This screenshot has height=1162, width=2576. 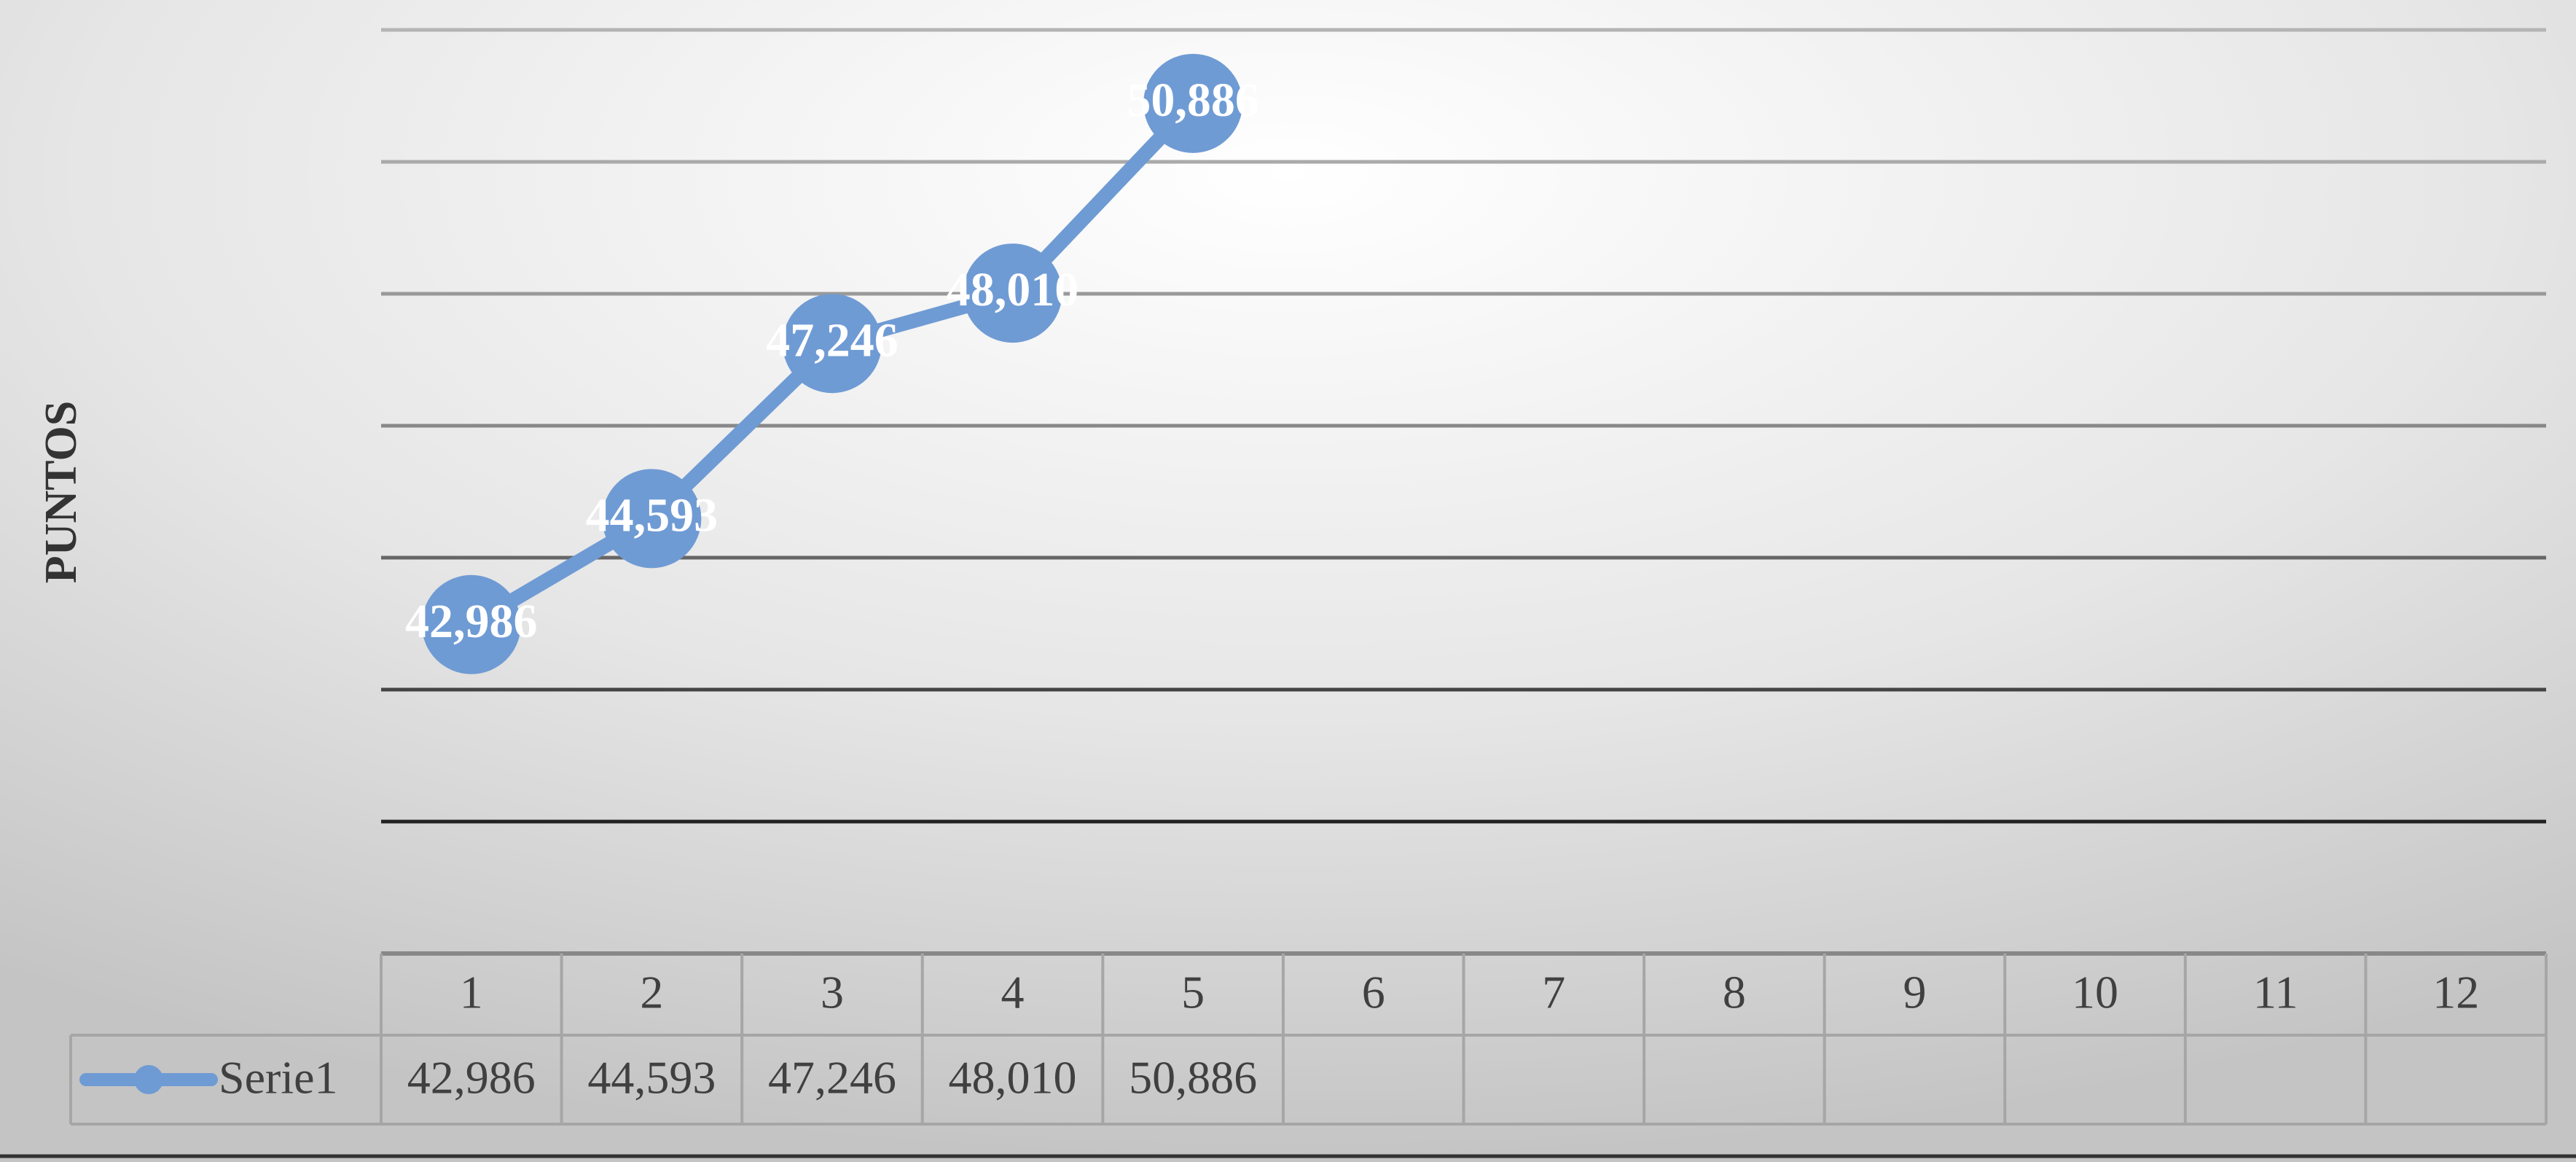 What do you see at coordinates (832, 992) in the screenshot?
I see `x-tick-label: 3` at bounding box center [832, 992].